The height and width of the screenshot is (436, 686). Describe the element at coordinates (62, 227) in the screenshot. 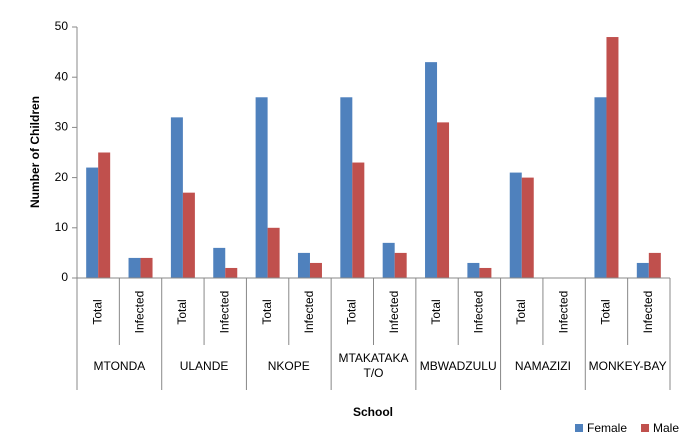

I see `y-tick-label: 10` at that location.